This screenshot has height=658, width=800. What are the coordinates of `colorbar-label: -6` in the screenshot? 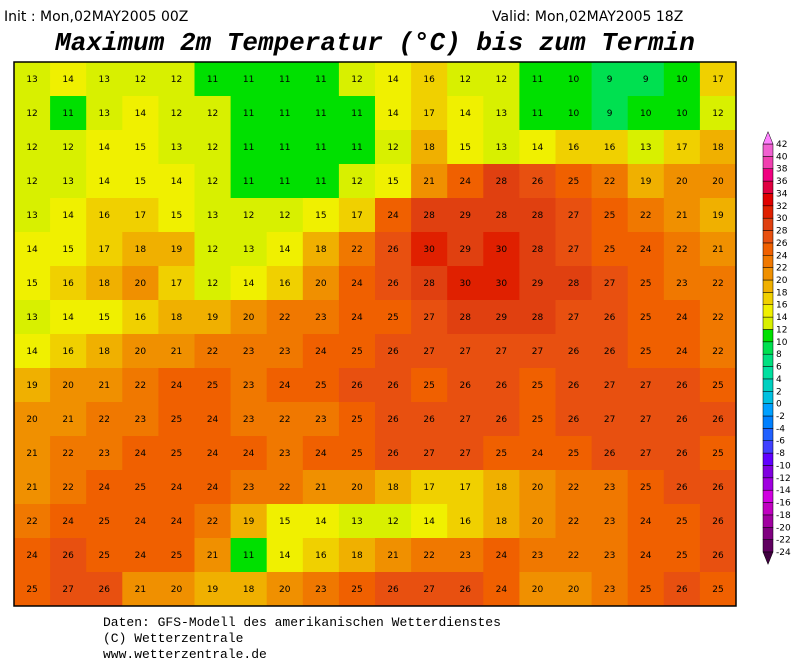 It's located at (780, 442).